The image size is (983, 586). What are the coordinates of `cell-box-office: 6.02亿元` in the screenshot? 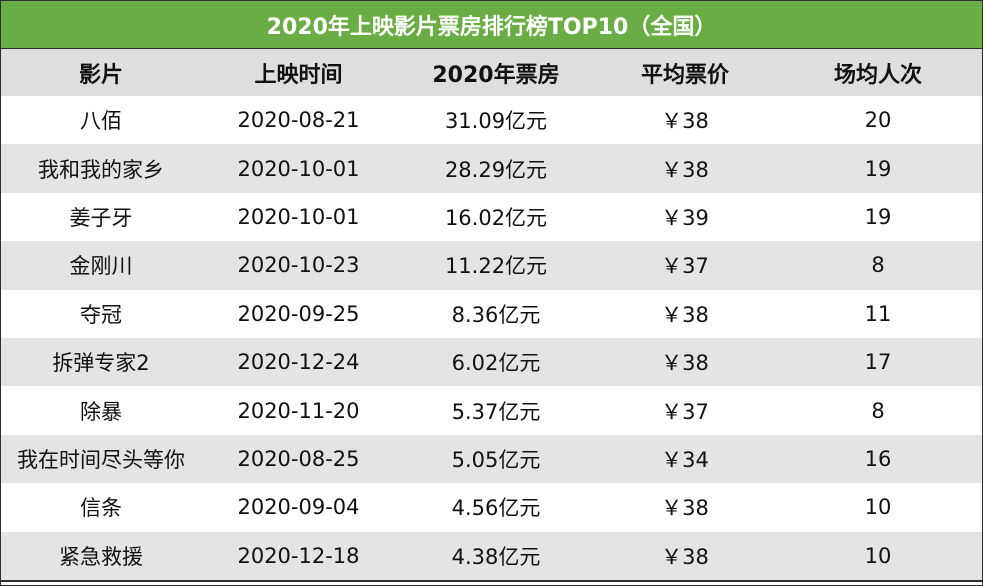 It's located at (496, 362).